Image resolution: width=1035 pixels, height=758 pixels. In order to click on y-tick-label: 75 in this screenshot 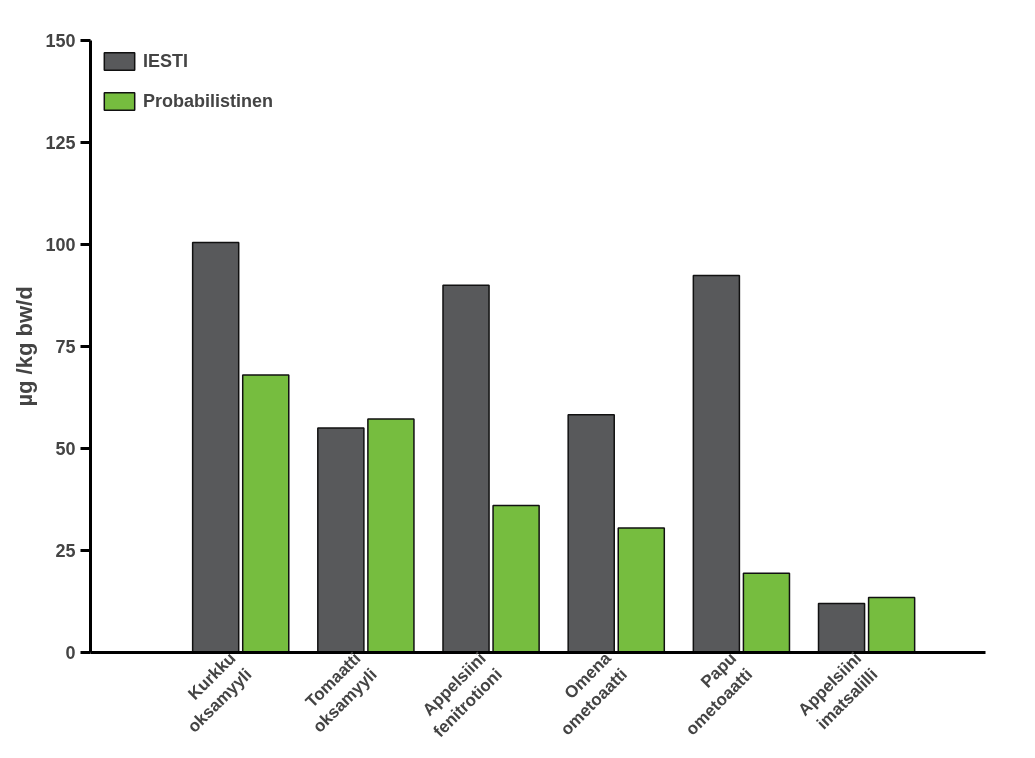, I will do `click(65, 347)`.